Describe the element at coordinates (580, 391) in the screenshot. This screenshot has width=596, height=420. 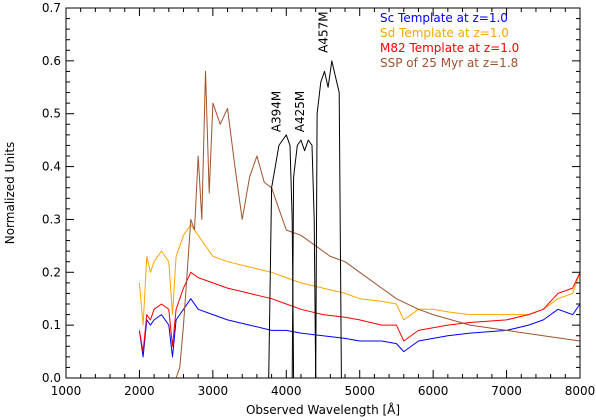
I see `x-tick-label: 8000` at that location.